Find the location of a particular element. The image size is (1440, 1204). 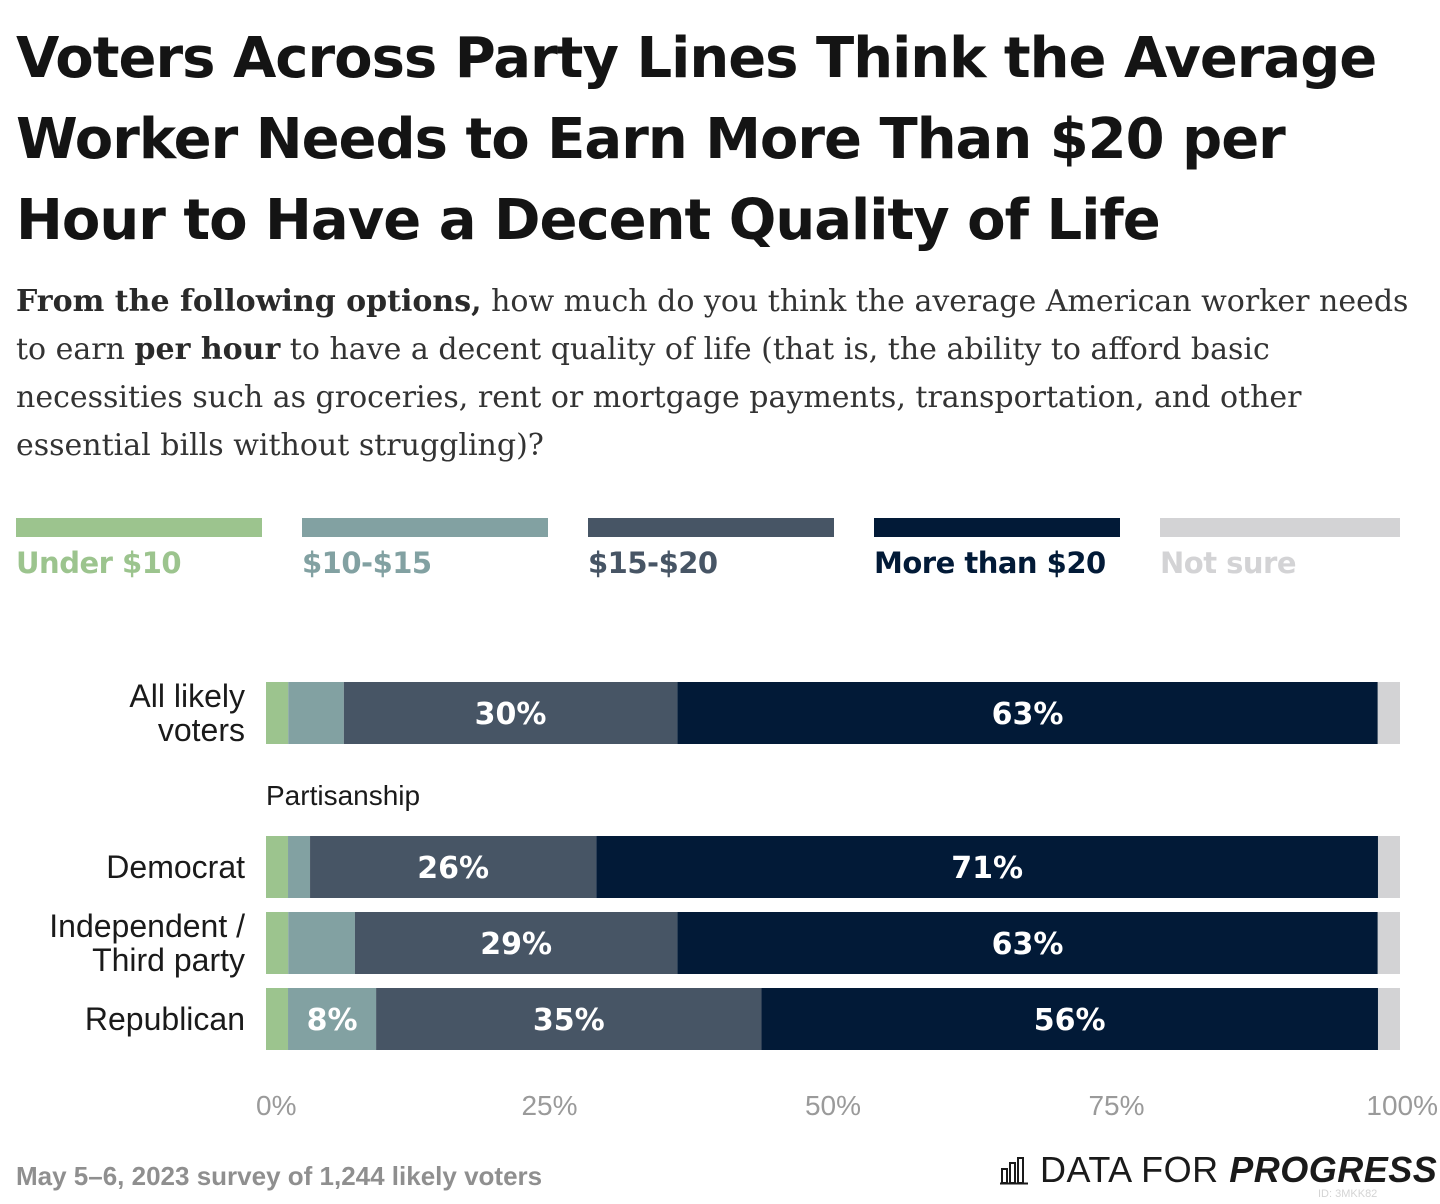

subtitle-bold-per-hour: per hour is located at coordinates (207, 349).